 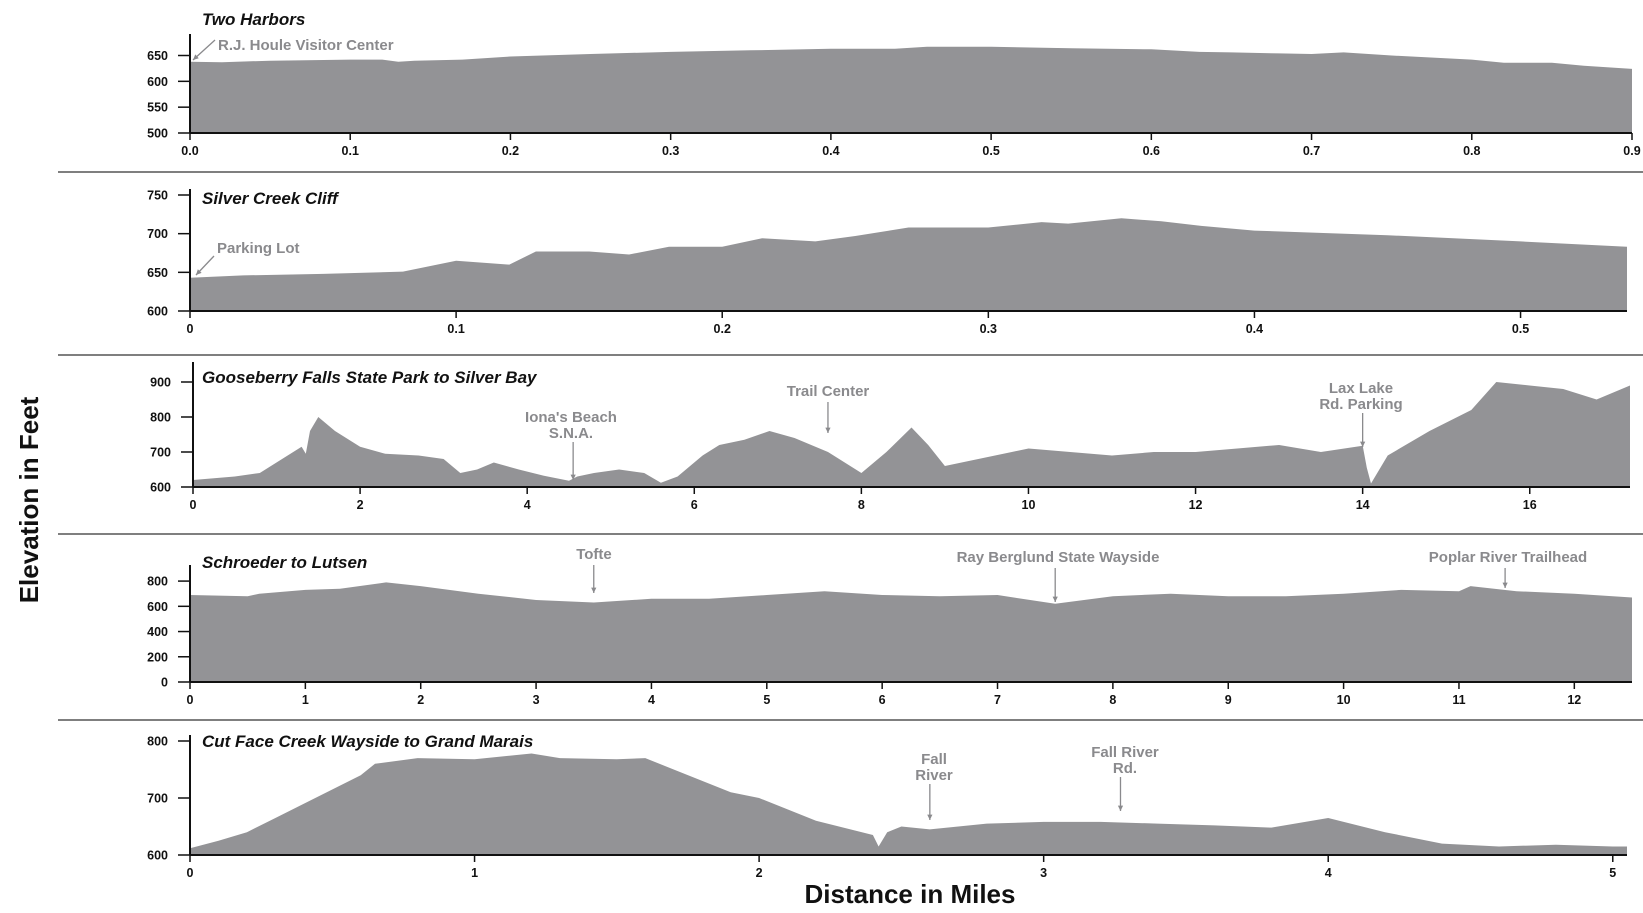 What do you see at coordinates (157, 657) in the screenshot?
I see `y-tick-label: 200` at bounding box center [157, 657].